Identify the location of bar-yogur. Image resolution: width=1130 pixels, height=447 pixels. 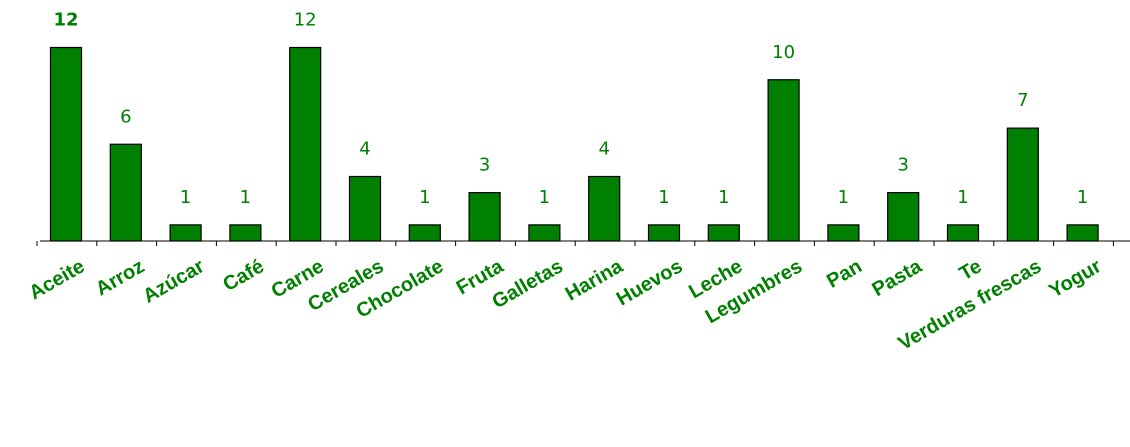
(1082, 233).